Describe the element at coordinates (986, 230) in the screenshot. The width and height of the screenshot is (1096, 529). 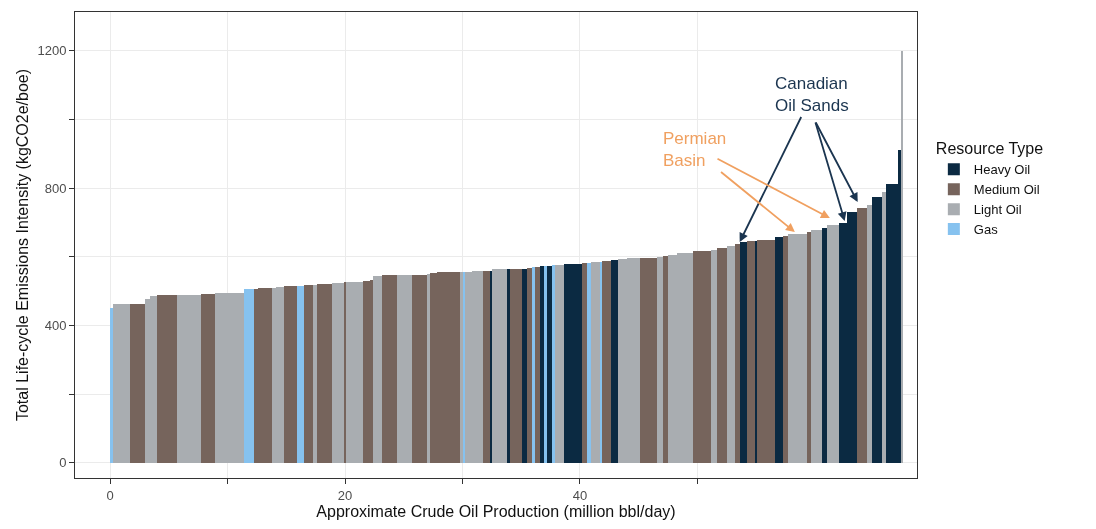
I see `legend-label: Gas` at that location.